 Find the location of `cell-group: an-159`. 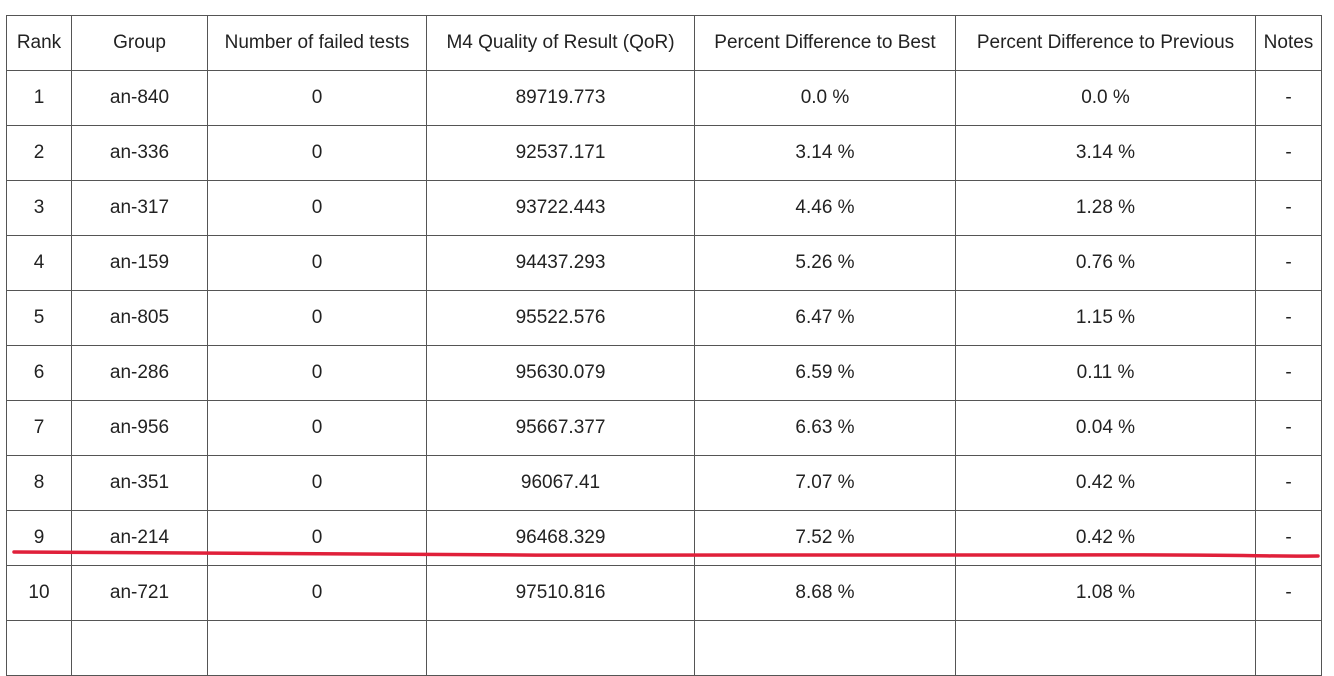

cell-group: an-159 is located at coordinates (139, 263).